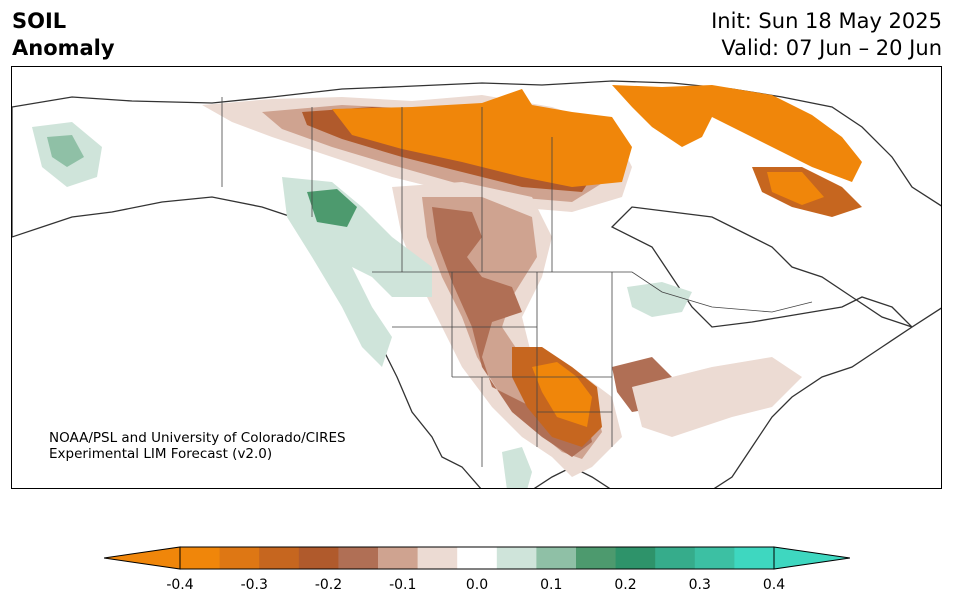 The width and height of the screenshot is (954, 608). I want to click on great-lakes-wet, so click(659, 299).